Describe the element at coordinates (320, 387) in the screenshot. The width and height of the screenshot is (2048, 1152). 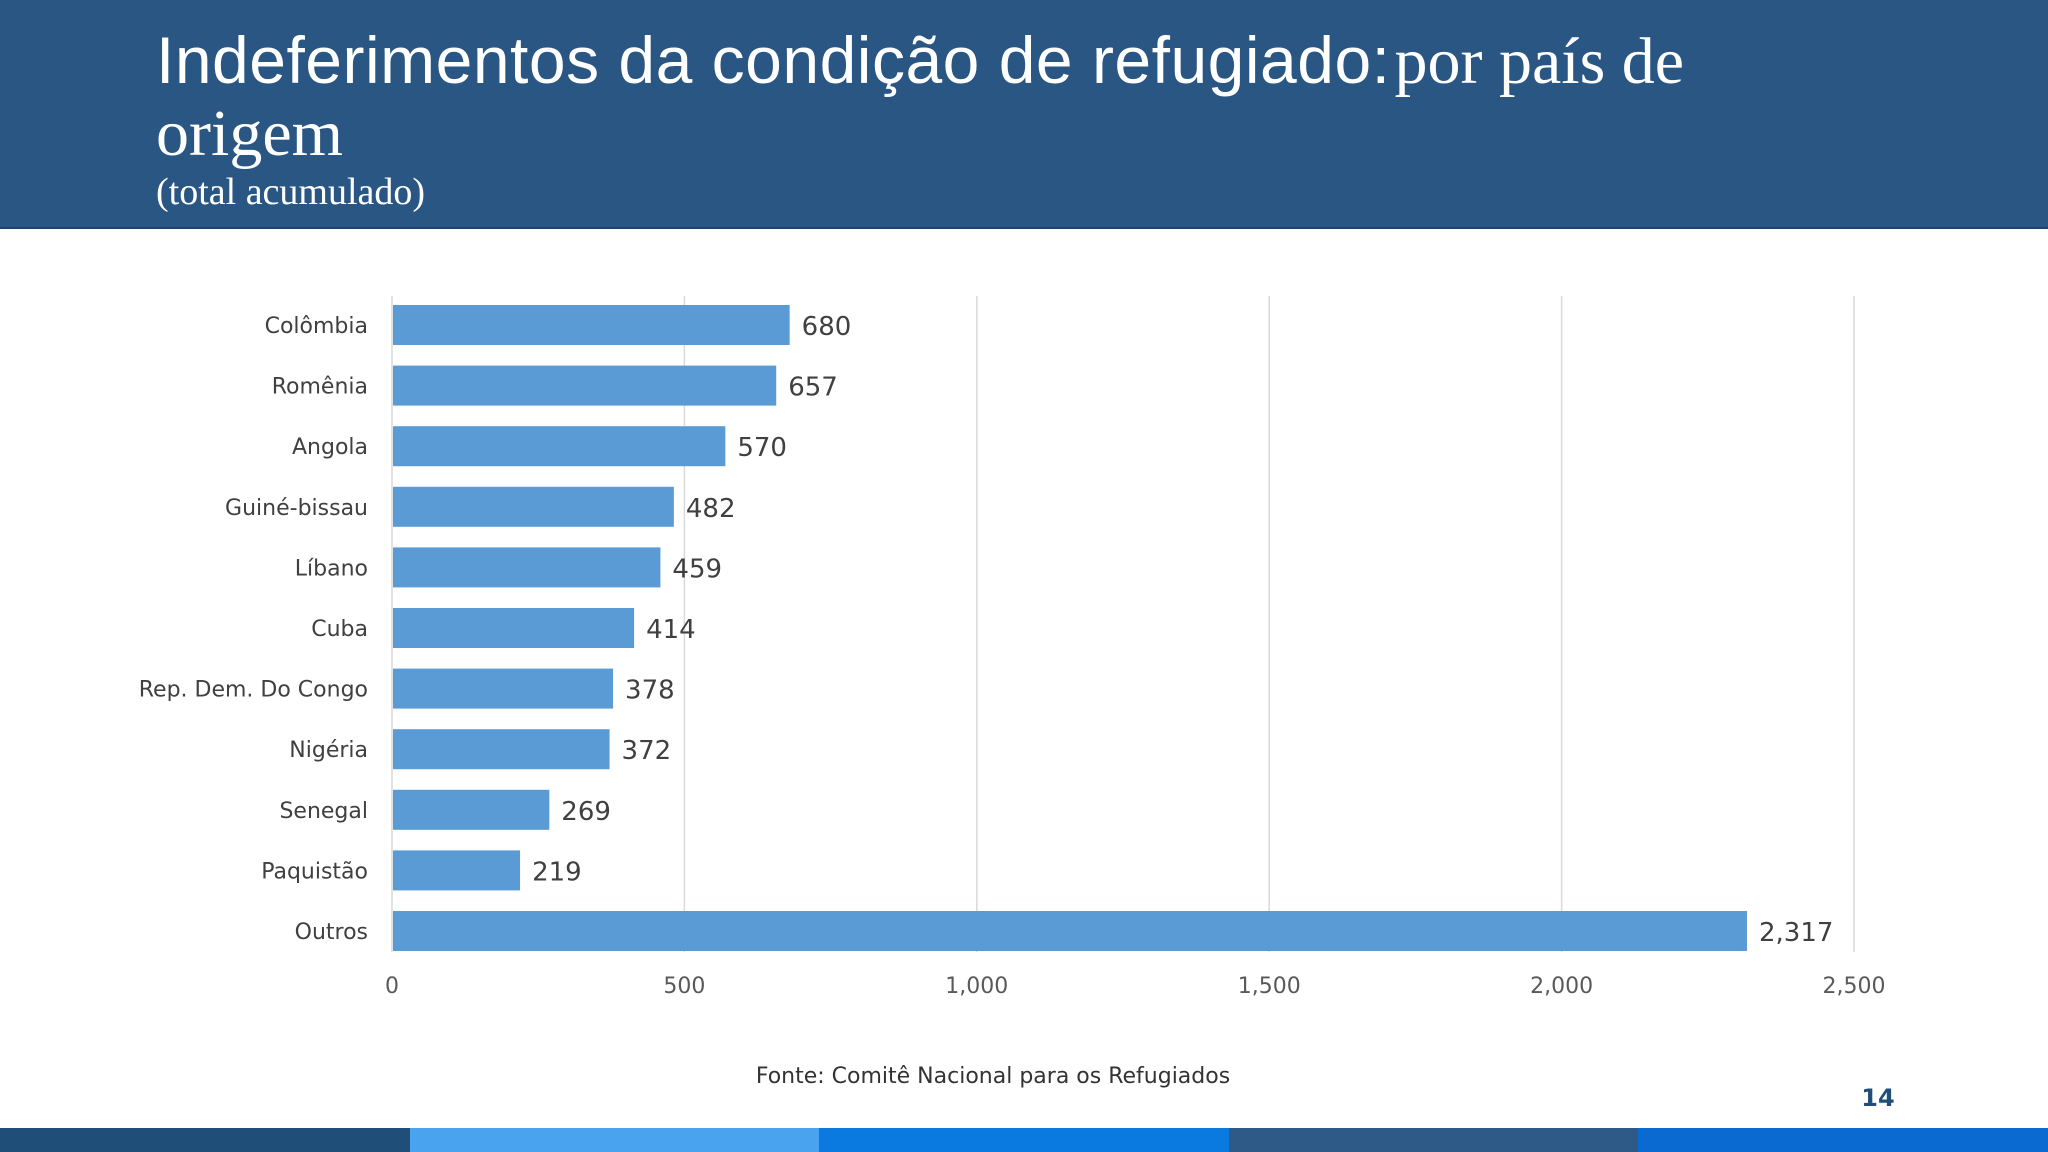
I see `category-label: Romênia` at that location.